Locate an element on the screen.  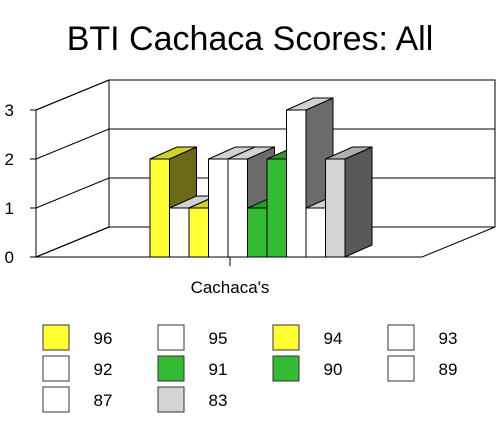
legend-item-87: 87 is located at coordinates (77, 399).